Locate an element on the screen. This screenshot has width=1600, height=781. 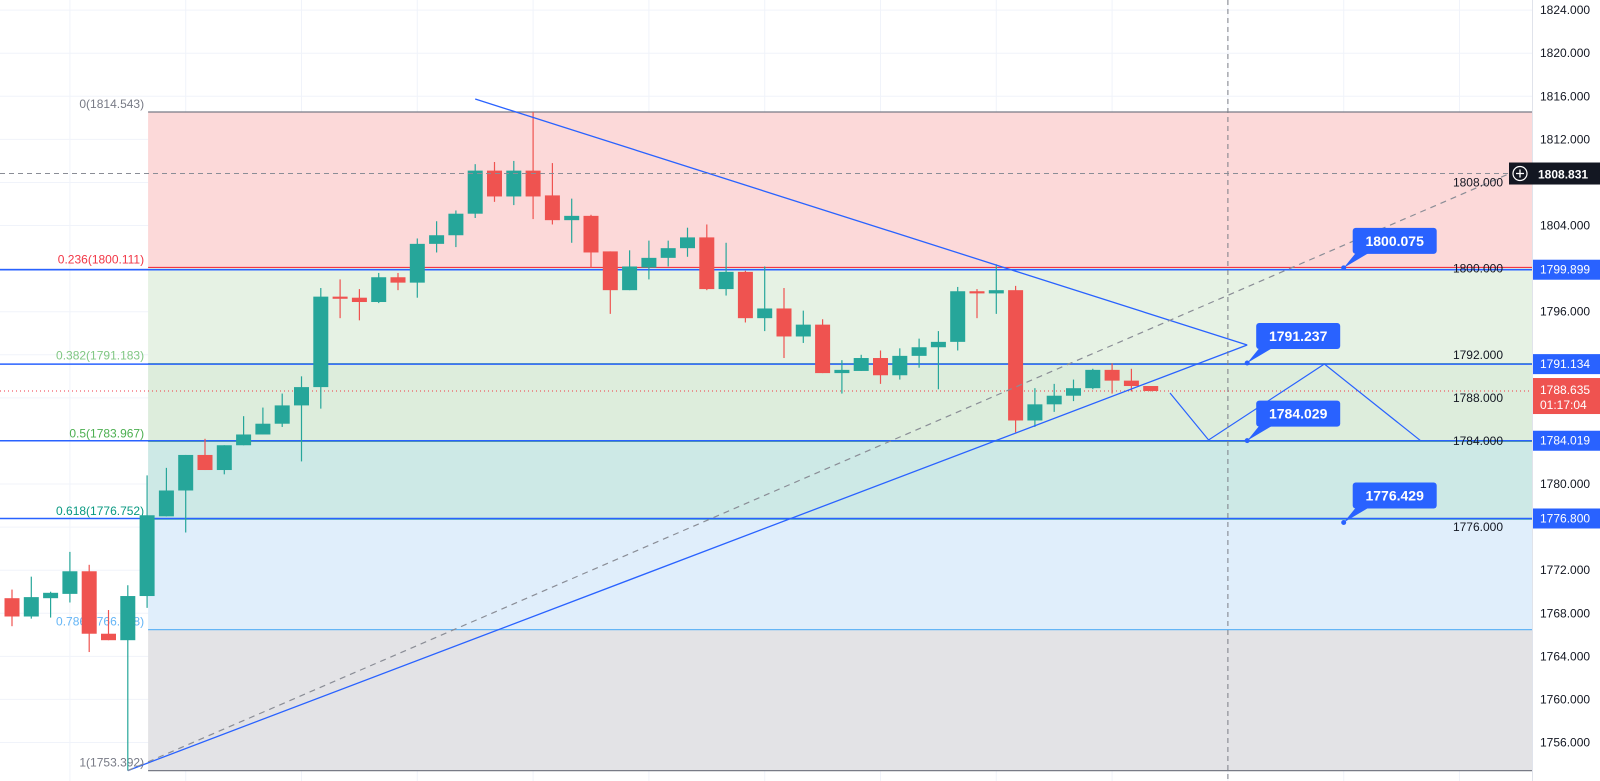
callout-anchor-dot is located at coordinates (1344, 268).